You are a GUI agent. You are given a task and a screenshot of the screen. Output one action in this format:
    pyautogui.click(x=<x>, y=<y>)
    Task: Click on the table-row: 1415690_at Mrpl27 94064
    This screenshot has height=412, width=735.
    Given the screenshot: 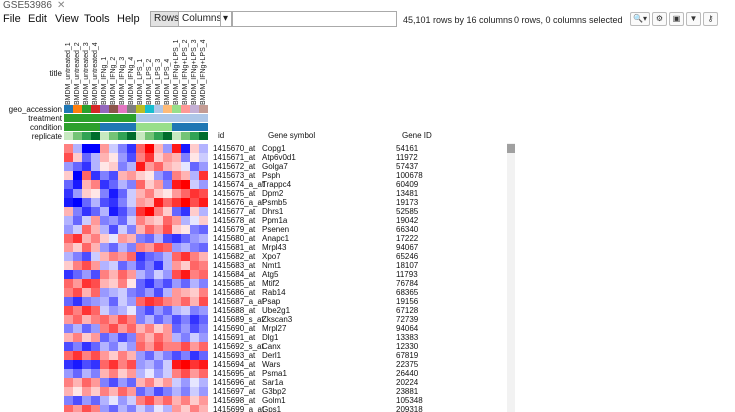 What is the action you would take?
    pyautogui.click(x=360, y=328)
    